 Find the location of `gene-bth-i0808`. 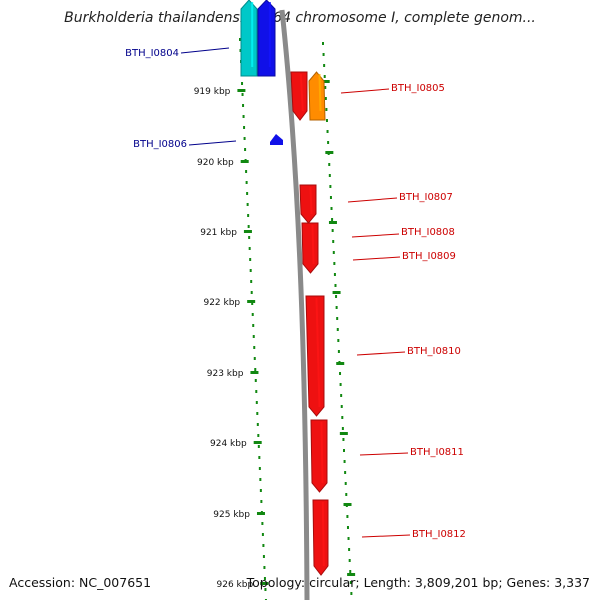

gene-bth-i0808 is located at coordinates (310, 248).